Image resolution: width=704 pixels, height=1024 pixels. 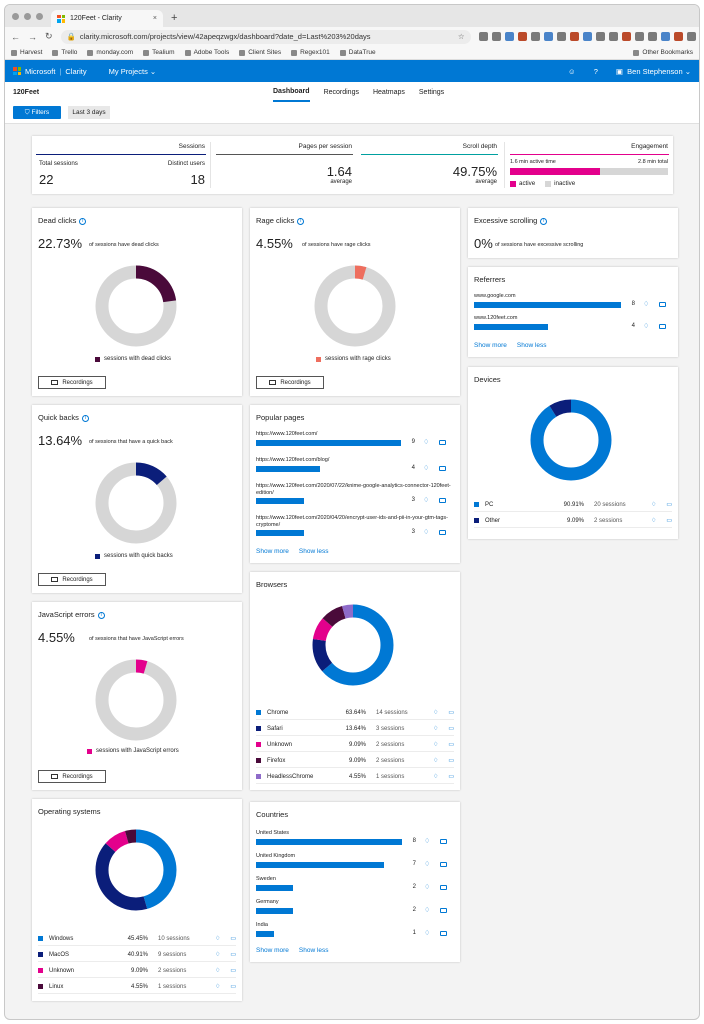 I want to click on countries-show-more: Show more, so click(x=272, y=950).